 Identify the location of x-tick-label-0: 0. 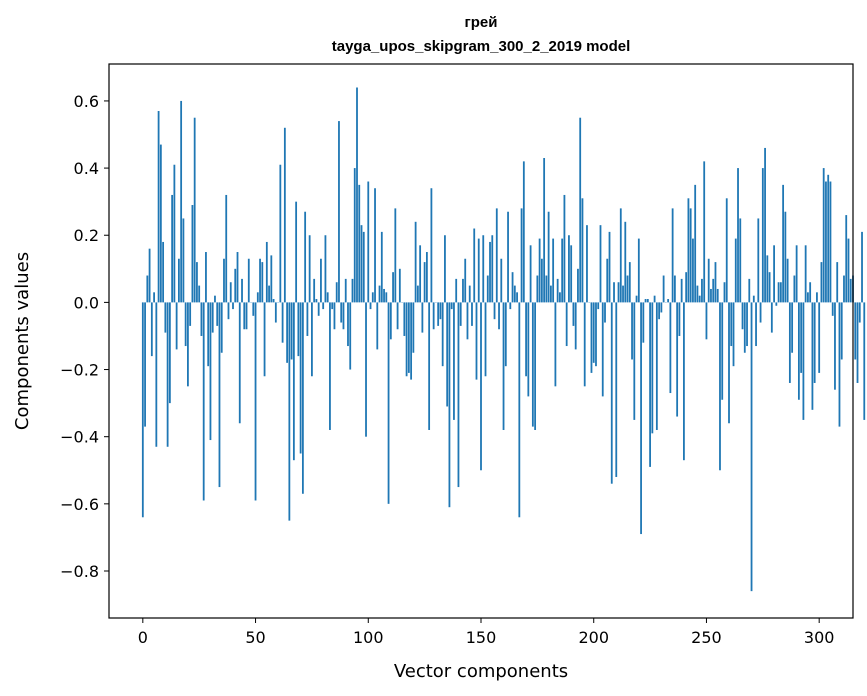
(143, 637).